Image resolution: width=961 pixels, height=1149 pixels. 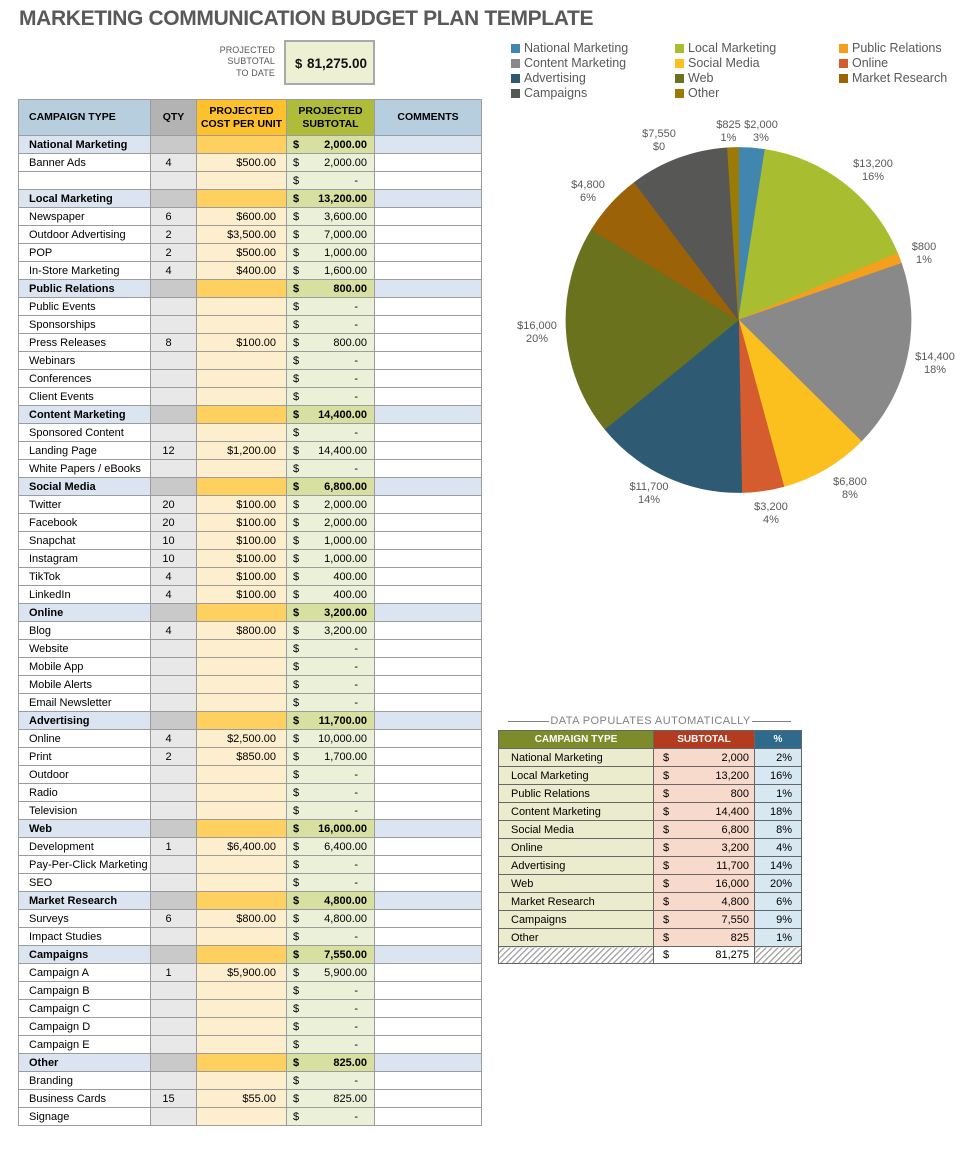 What do you see at coordinates (873, 164) in the screenshot?
I see `svg-text: $13,200` at bounding box center [873, 164].